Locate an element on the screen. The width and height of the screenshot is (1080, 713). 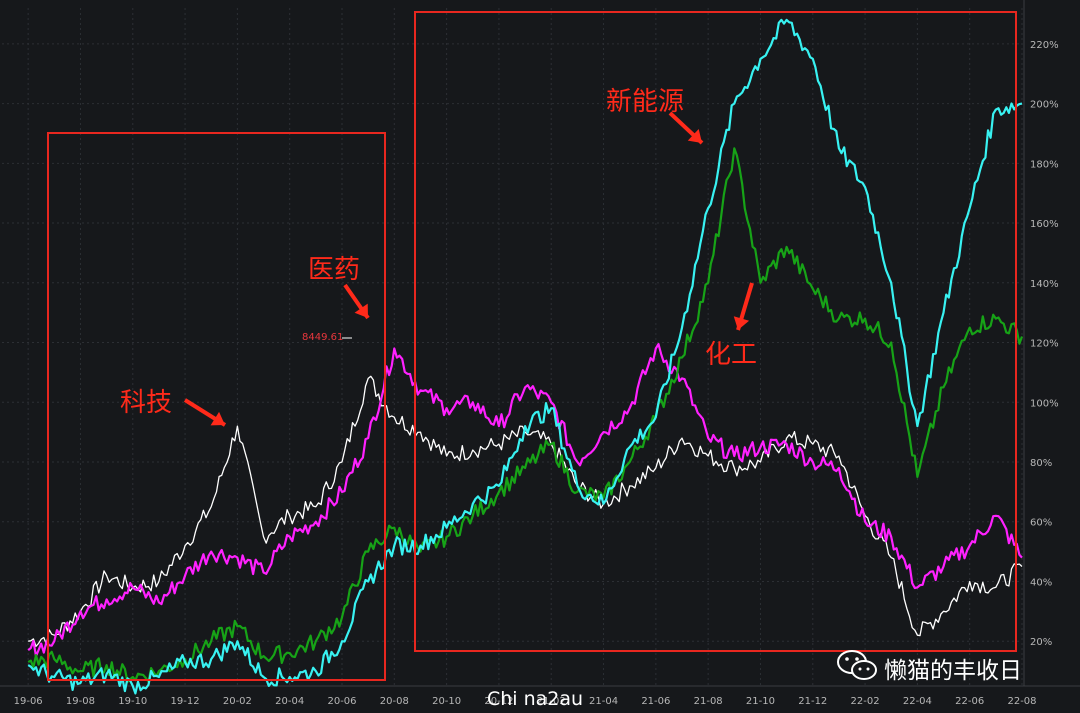
y-tick-label: 60% is located at coordinates (1041, 523).